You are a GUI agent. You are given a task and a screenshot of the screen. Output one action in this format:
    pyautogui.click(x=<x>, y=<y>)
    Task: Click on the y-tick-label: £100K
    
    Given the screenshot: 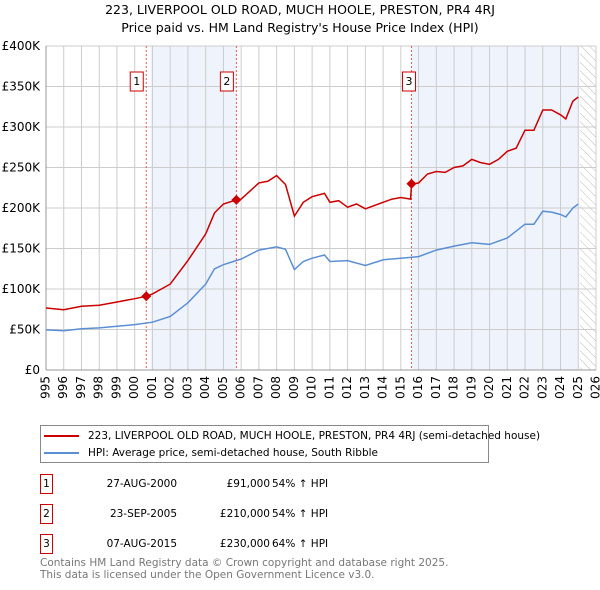 What is the action you would take?
    pyautogui.click(x=22, y=289)
    